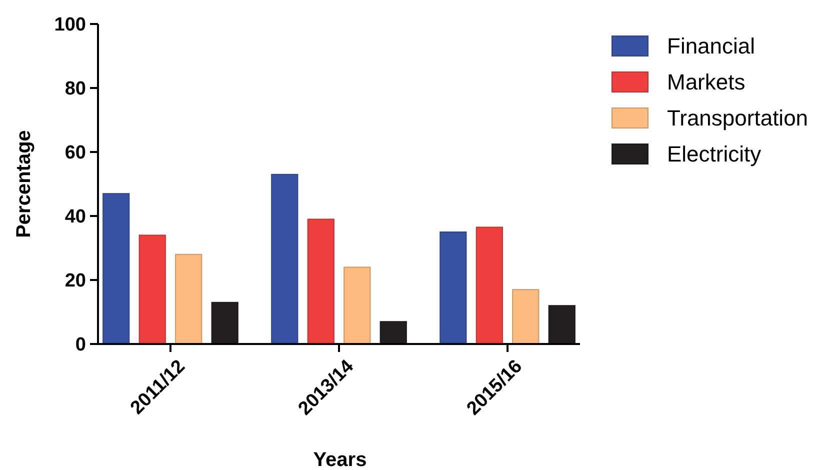 This screenshot has width=834, height=470. I want to click on legend-label: Electricity, so click(714, 154).